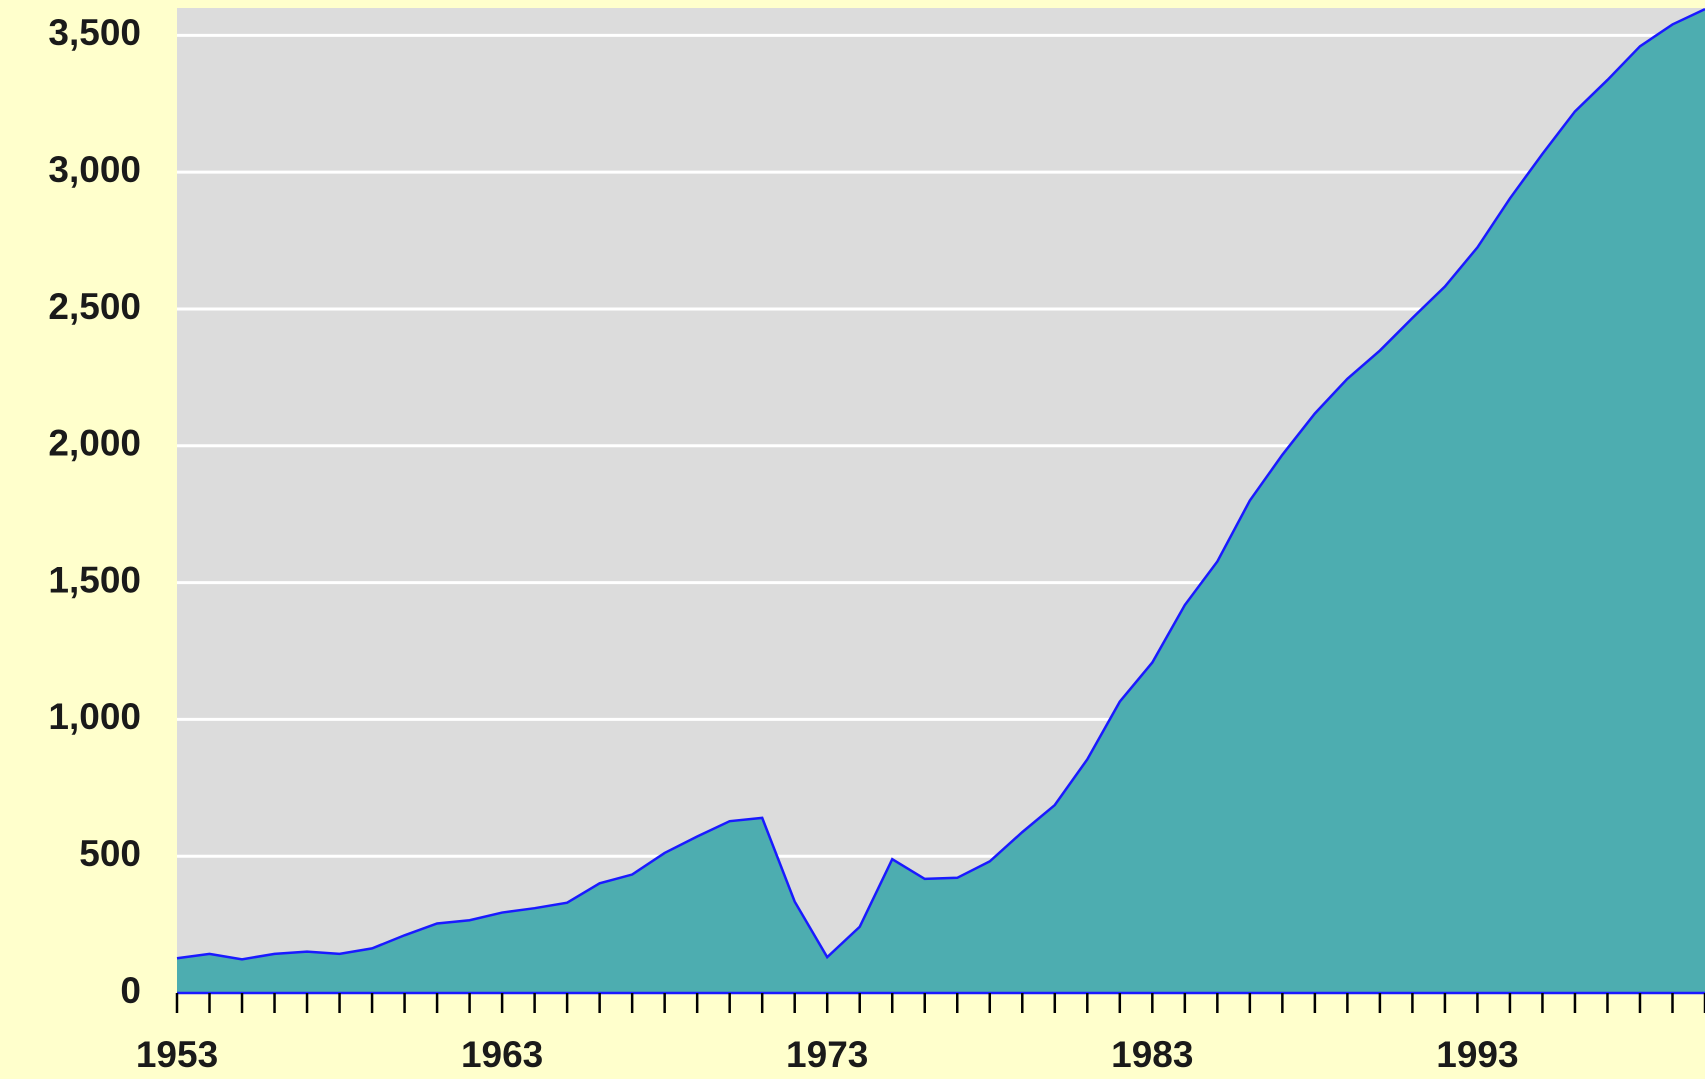 This screenshot has height=1079, width=1705. What do you see at coordinates (94, 443) in the screenshot?
I see `y-tick-label: 2,000` at bounding box center [94, 443].